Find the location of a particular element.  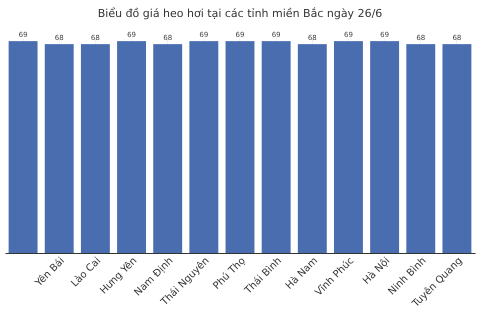

x-tick-label: Hà Nội is located at coordinates (376, 271).